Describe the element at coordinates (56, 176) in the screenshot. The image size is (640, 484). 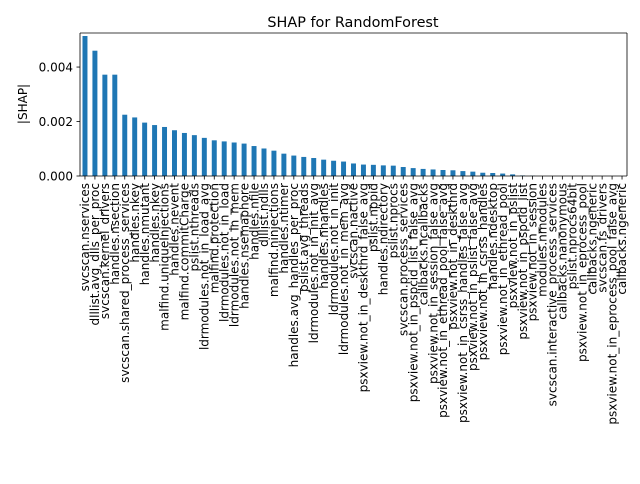
I see `y-tick-label: 0.000` at that location.